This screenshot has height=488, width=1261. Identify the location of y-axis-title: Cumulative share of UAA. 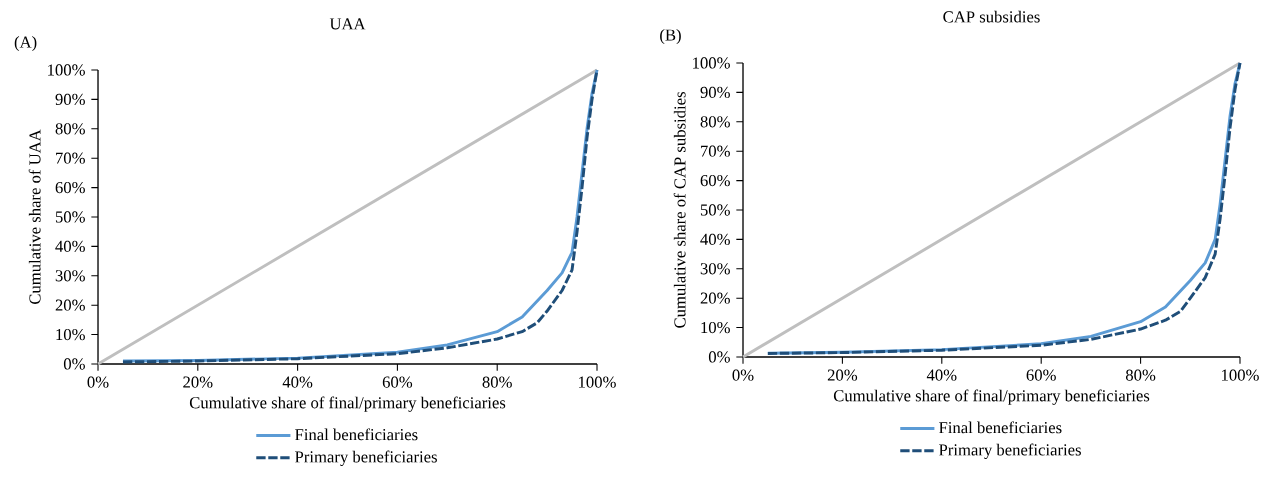
(34, 217).